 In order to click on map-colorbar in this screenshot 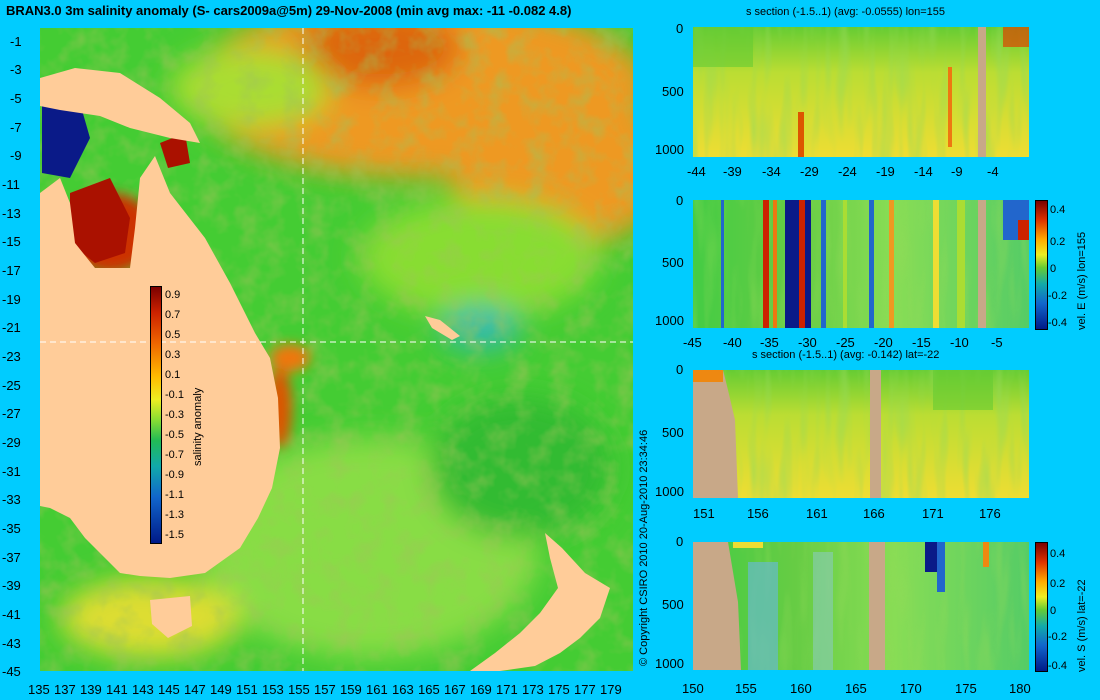, I will do `click(156, 415)`.